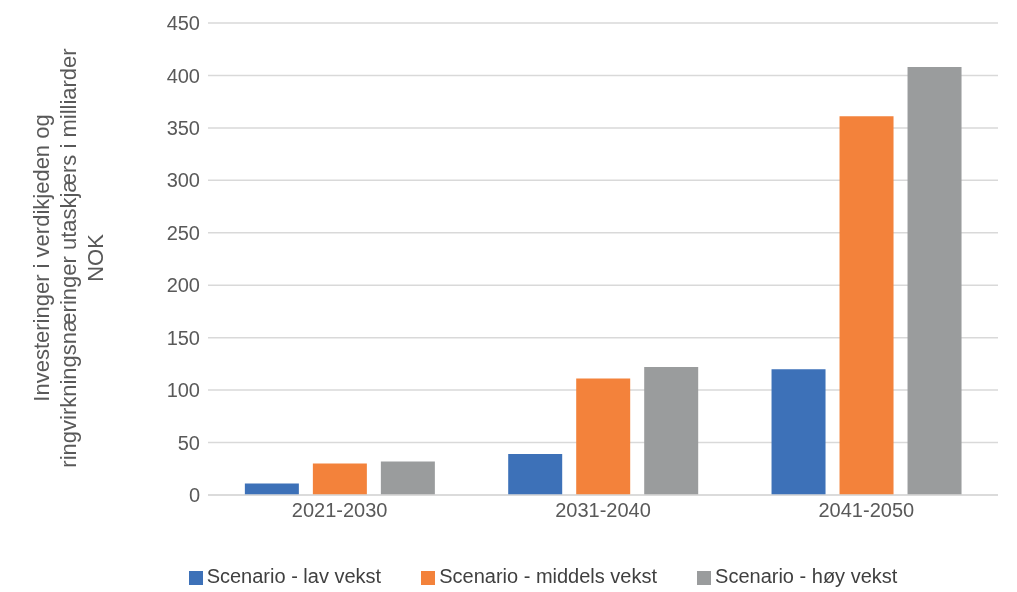  Describe the element at coordinates (183, 23) in the screenshot. I see `y-tick-label: 450` at that location.